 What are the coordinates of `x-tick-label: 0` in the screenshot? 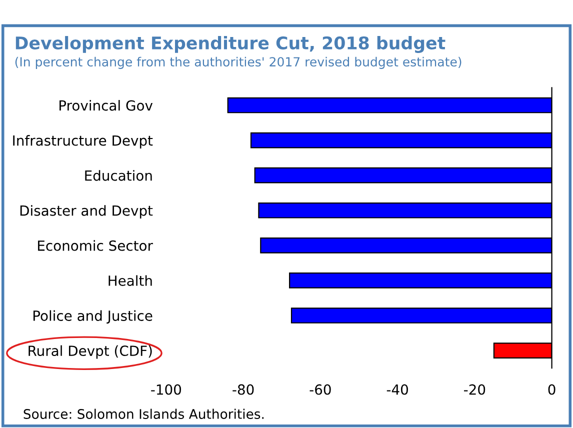 It's located at (552, 389).